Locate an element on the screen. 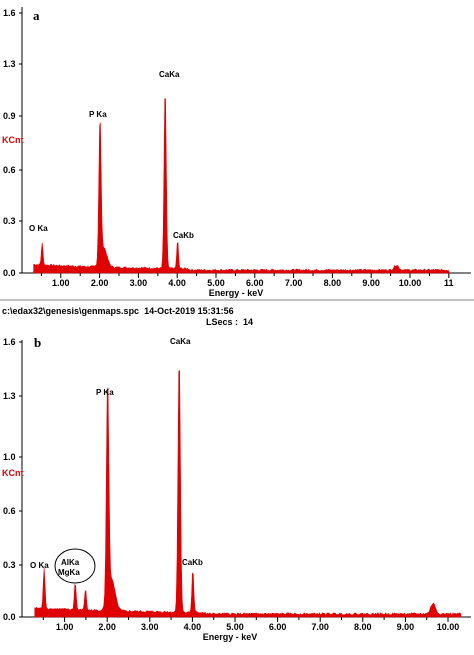  panel-label: a is located at coordinates (36, 15).